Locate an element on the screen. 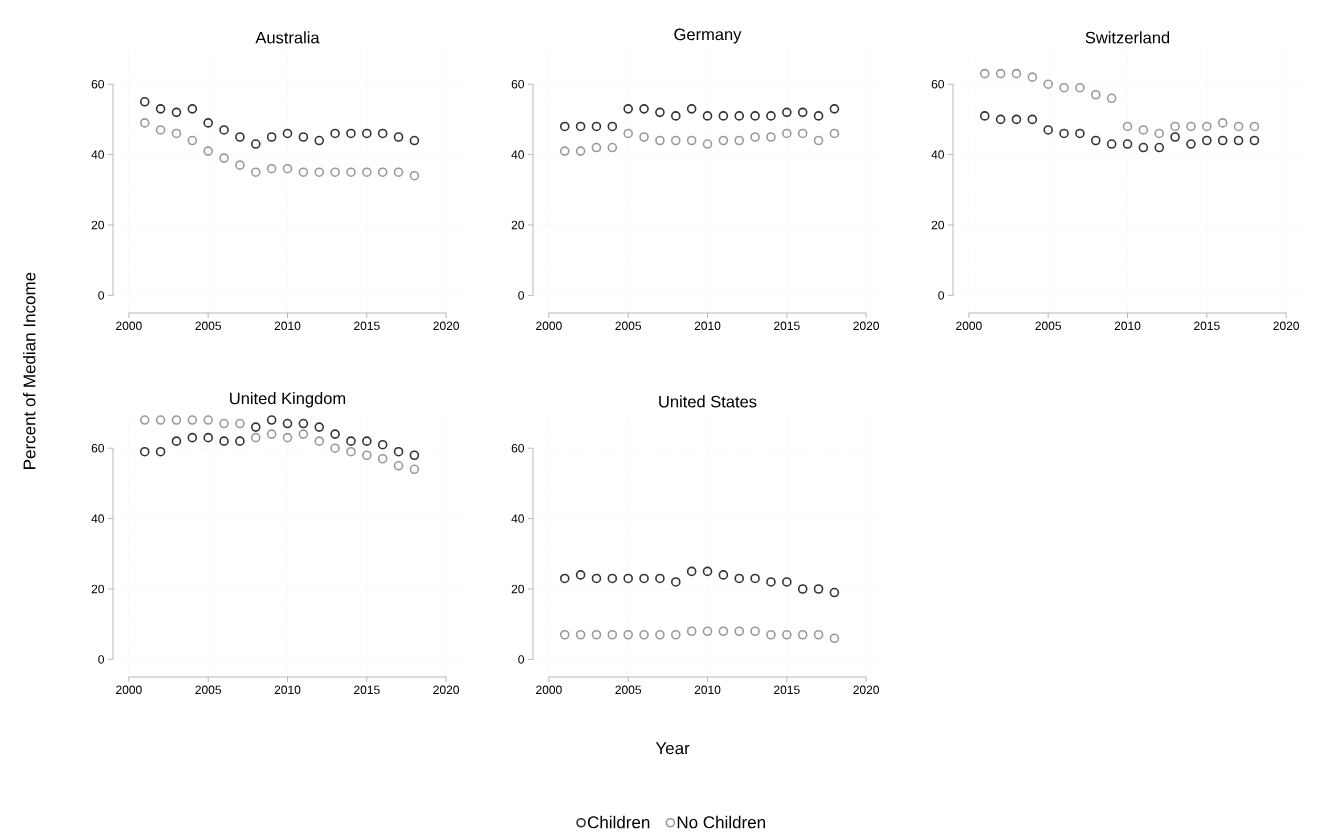 Image resolution: width=1317 pixels, height=834 pixels. chart-title: Switzerland is located at coordinates (1127, 37).